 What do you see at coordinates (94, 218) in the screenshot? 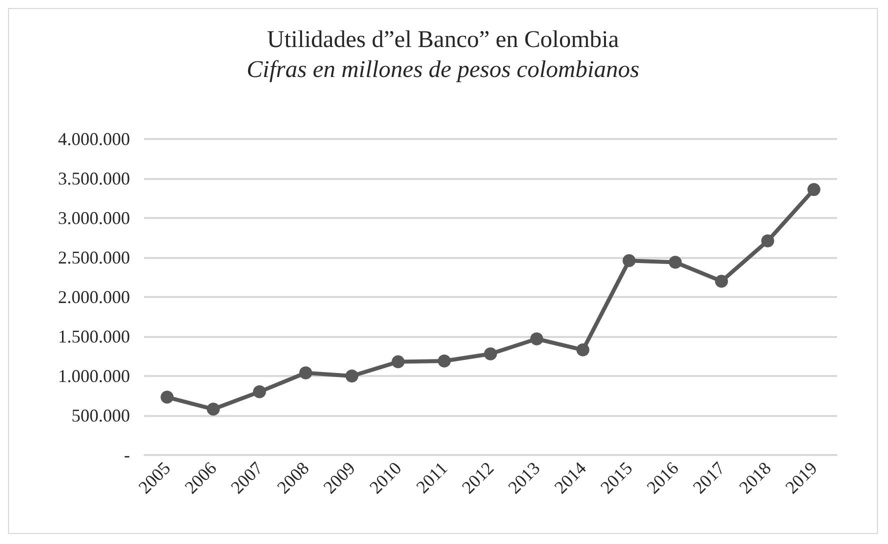
I see `y-tick-label: 3.000.000` at bounding box center [94, 218].